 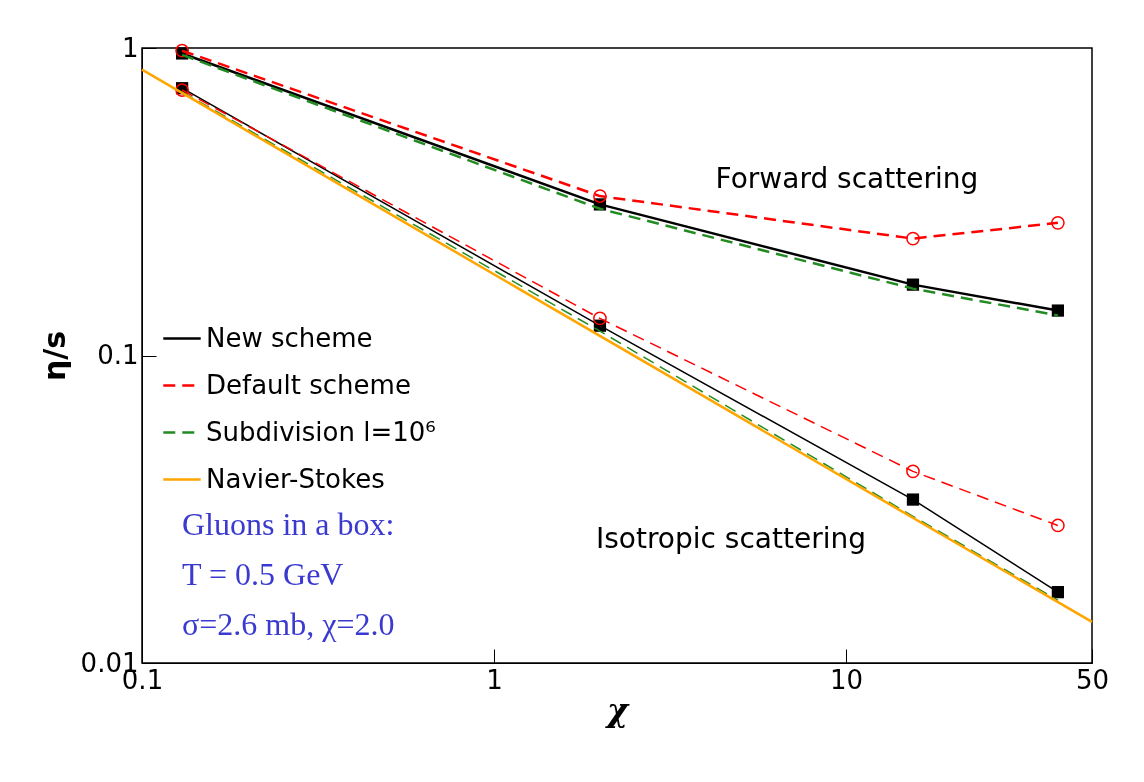 I want to click on annotation: Gluons in a box:, so click(x=288, y=523).